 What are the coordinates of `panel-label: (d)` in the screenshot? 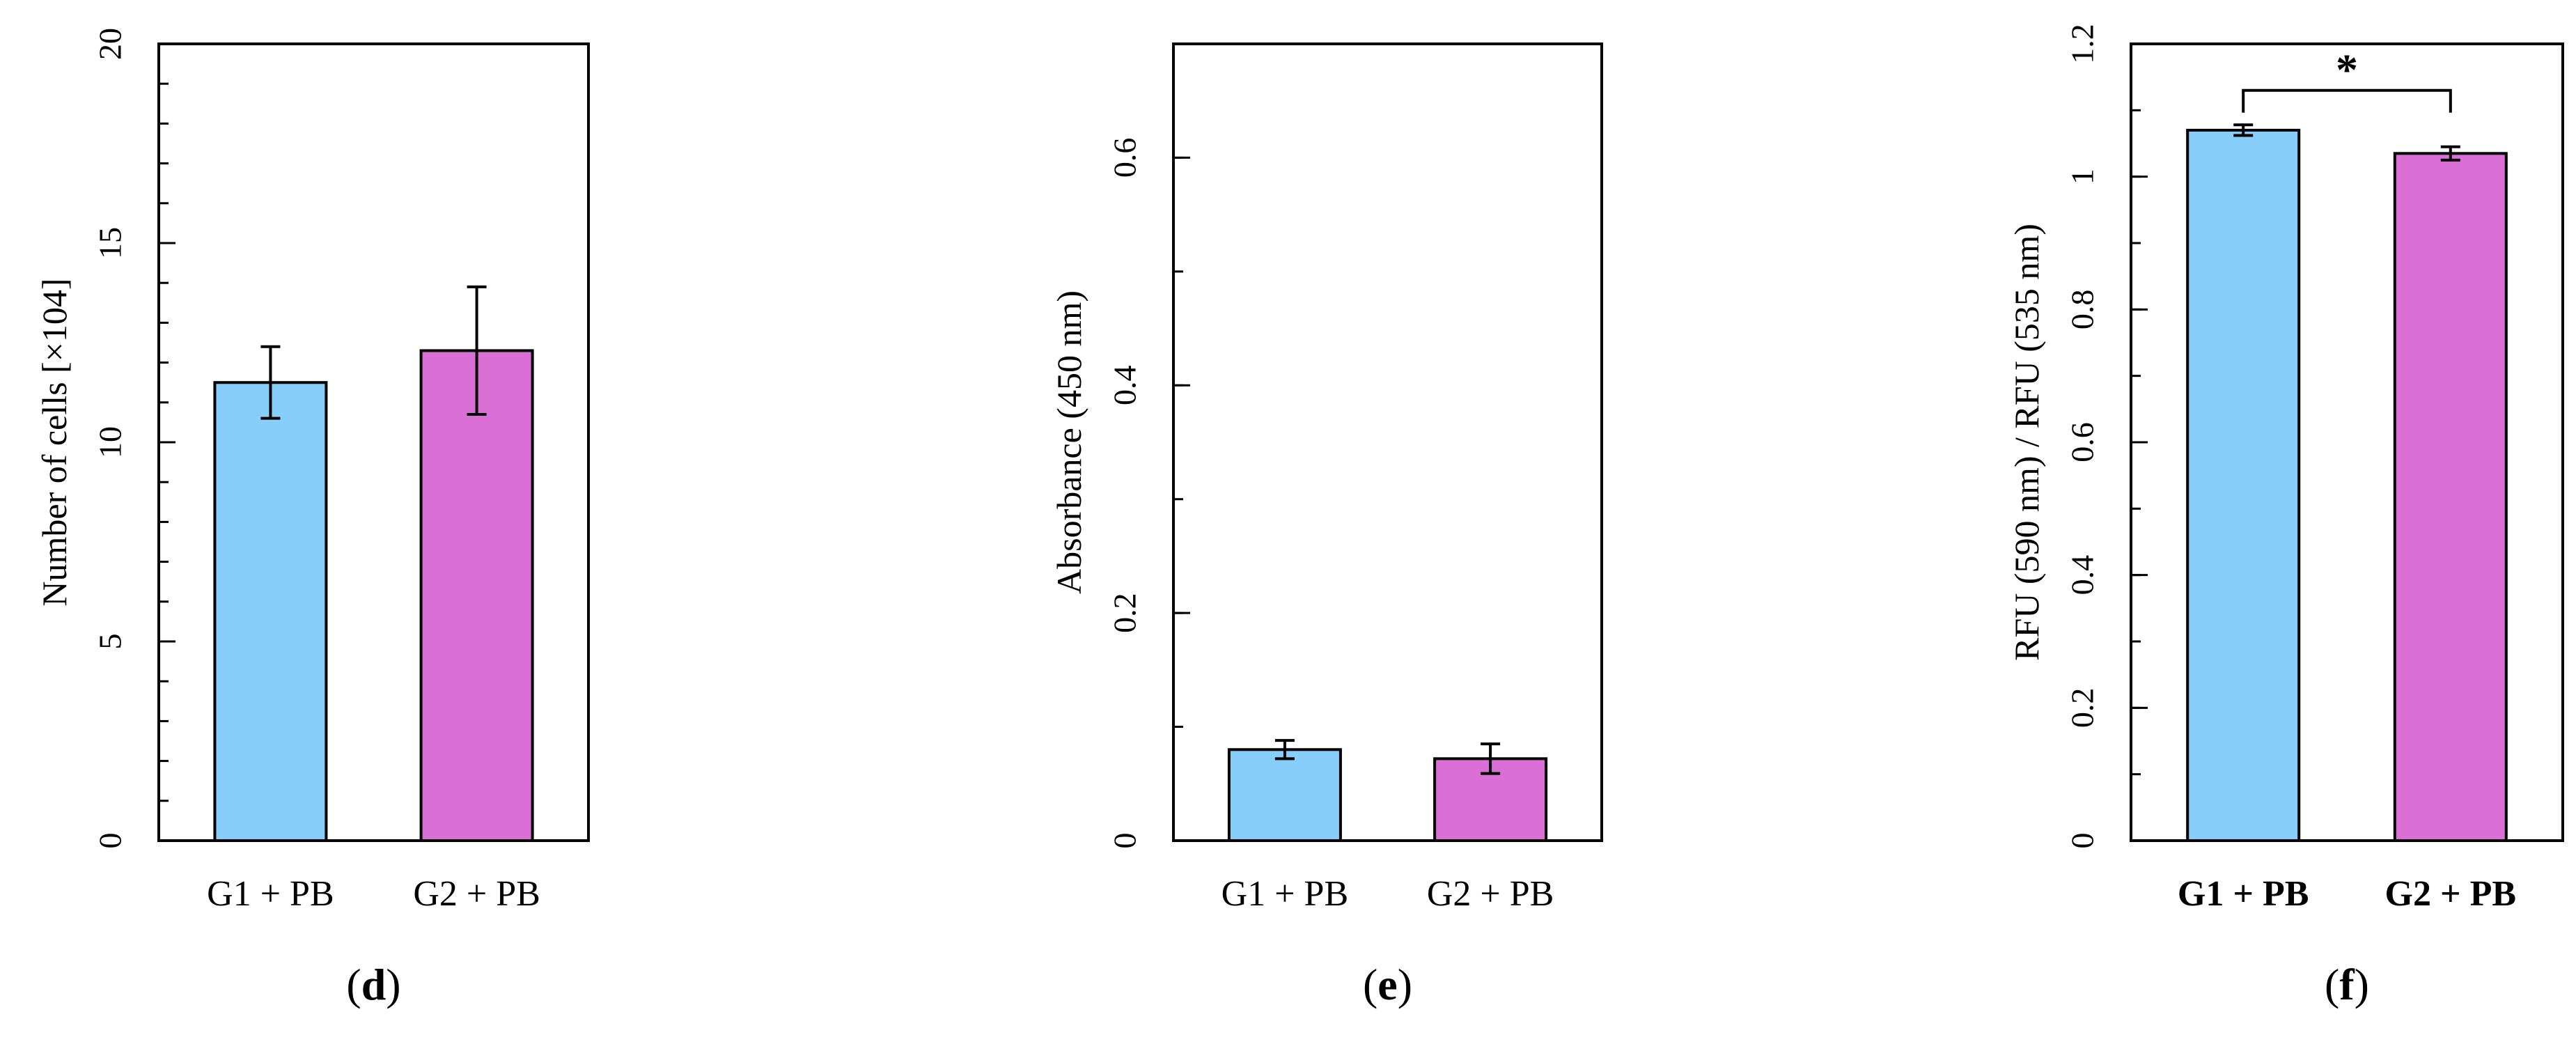 It's located at (373, 984).